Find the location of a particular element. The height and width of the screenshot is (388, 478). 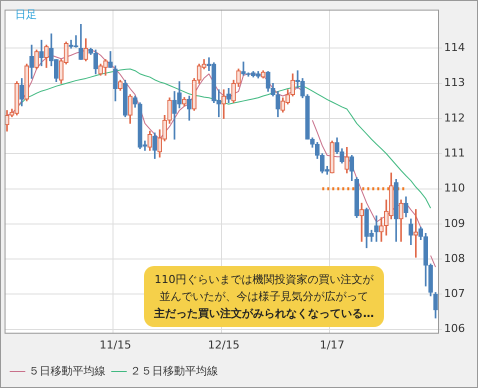

chart-title: 日足 is located at coordinates (26, 14).